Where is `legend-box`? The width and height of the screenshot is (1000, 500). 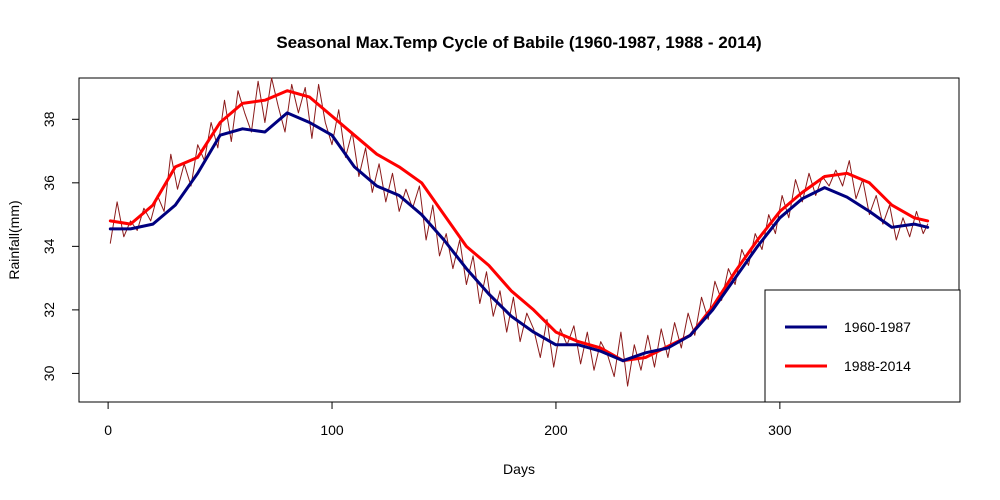 legend-box is located at coordinates (862, 346).